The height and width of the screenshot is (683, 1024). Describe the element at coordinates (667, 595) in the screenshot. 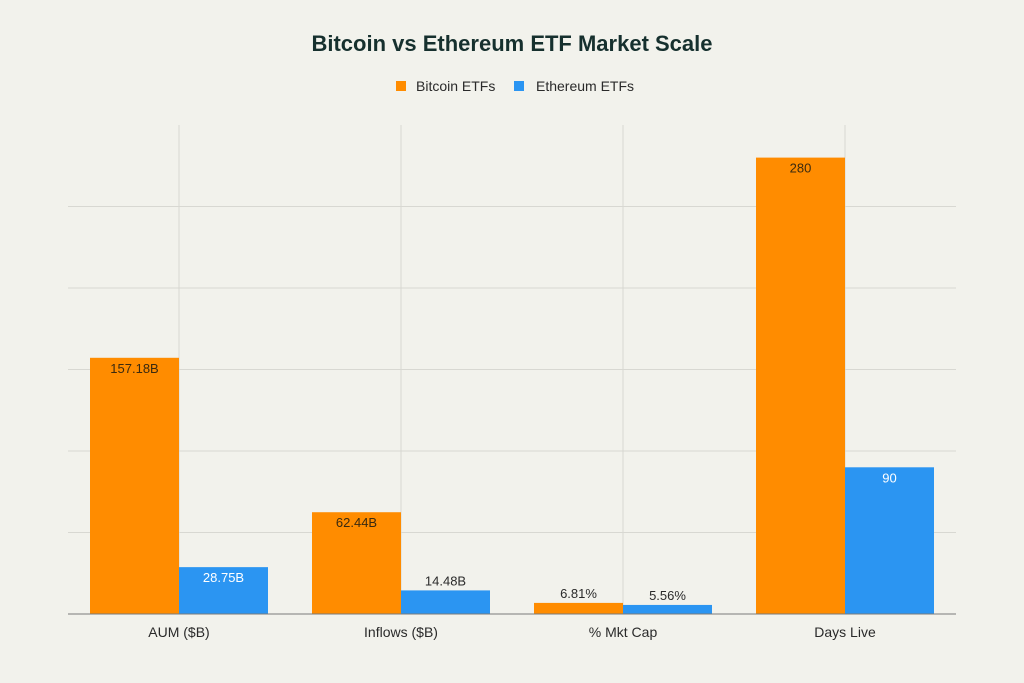

I see `data-label: 5.56%` at that location.